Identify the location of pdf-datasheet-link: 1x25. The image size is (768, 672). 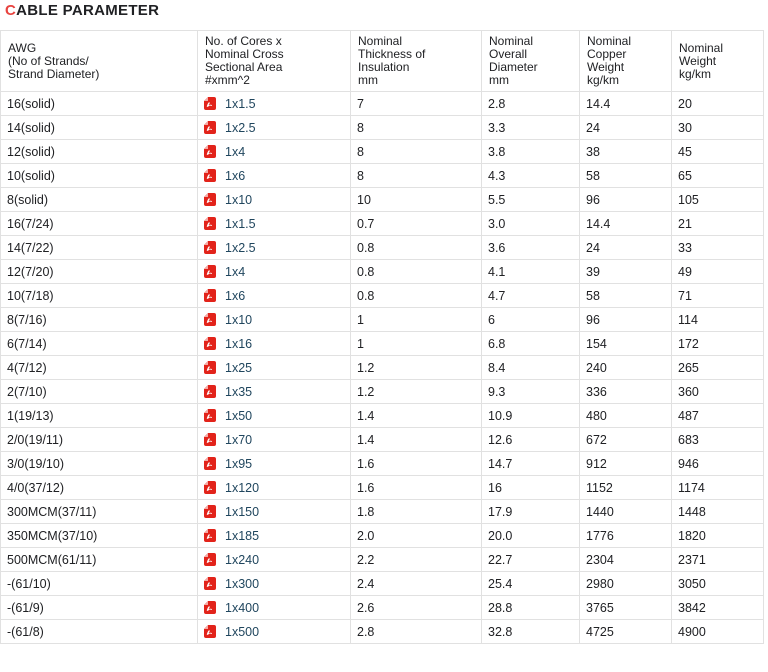
(274, 368).